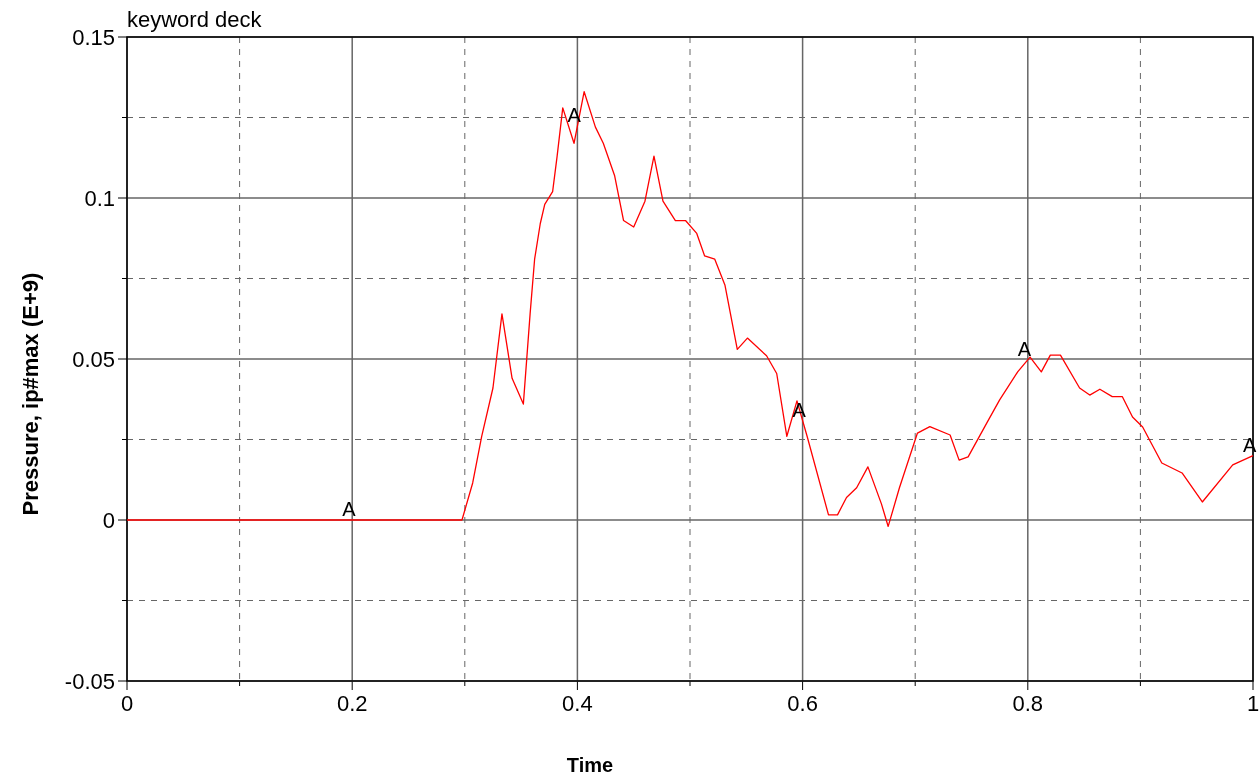  Describe the element at coordinates (89, 681) in the screenshot. I see `y-tick-label: -0.05` at that location.